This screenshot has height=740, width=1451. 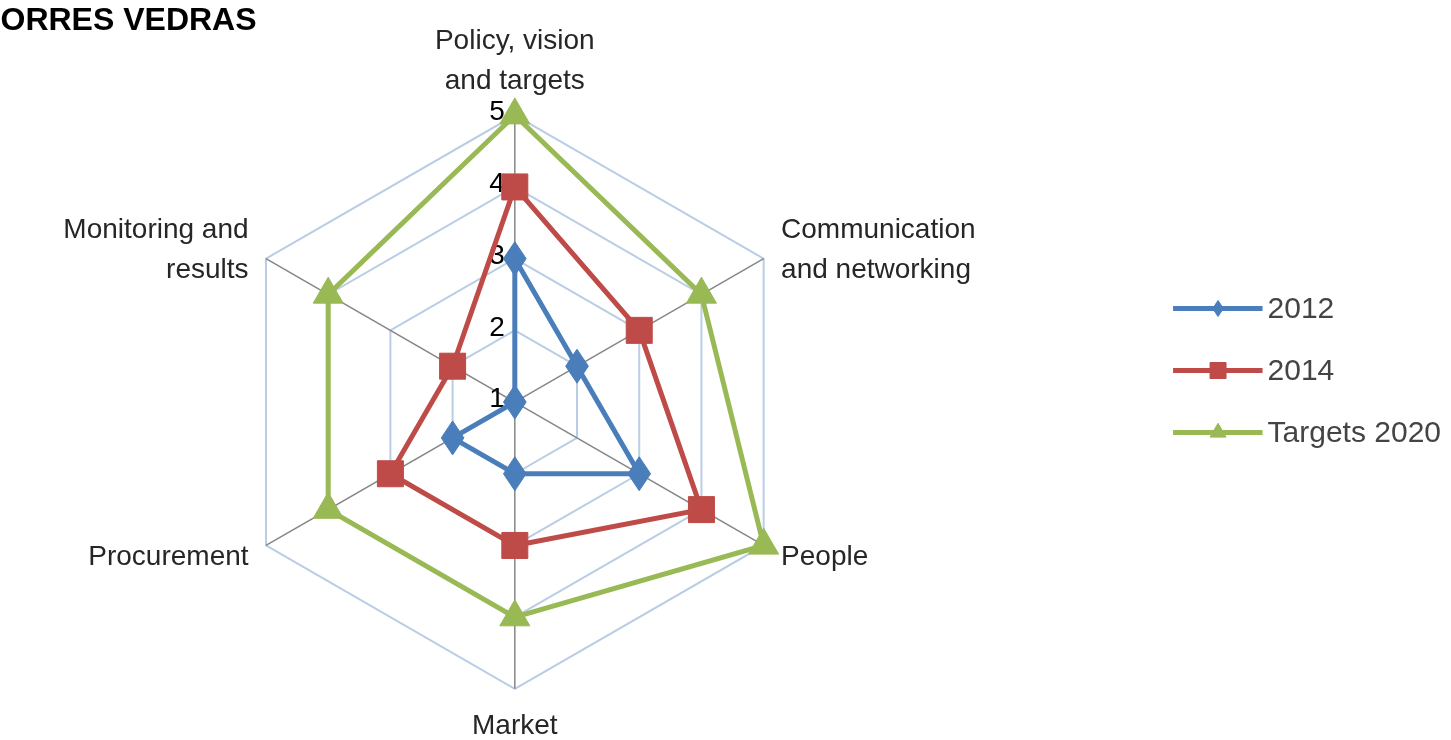 I want to click on chart-title: ORRES VEDRAS, so click(x=128, y=18).